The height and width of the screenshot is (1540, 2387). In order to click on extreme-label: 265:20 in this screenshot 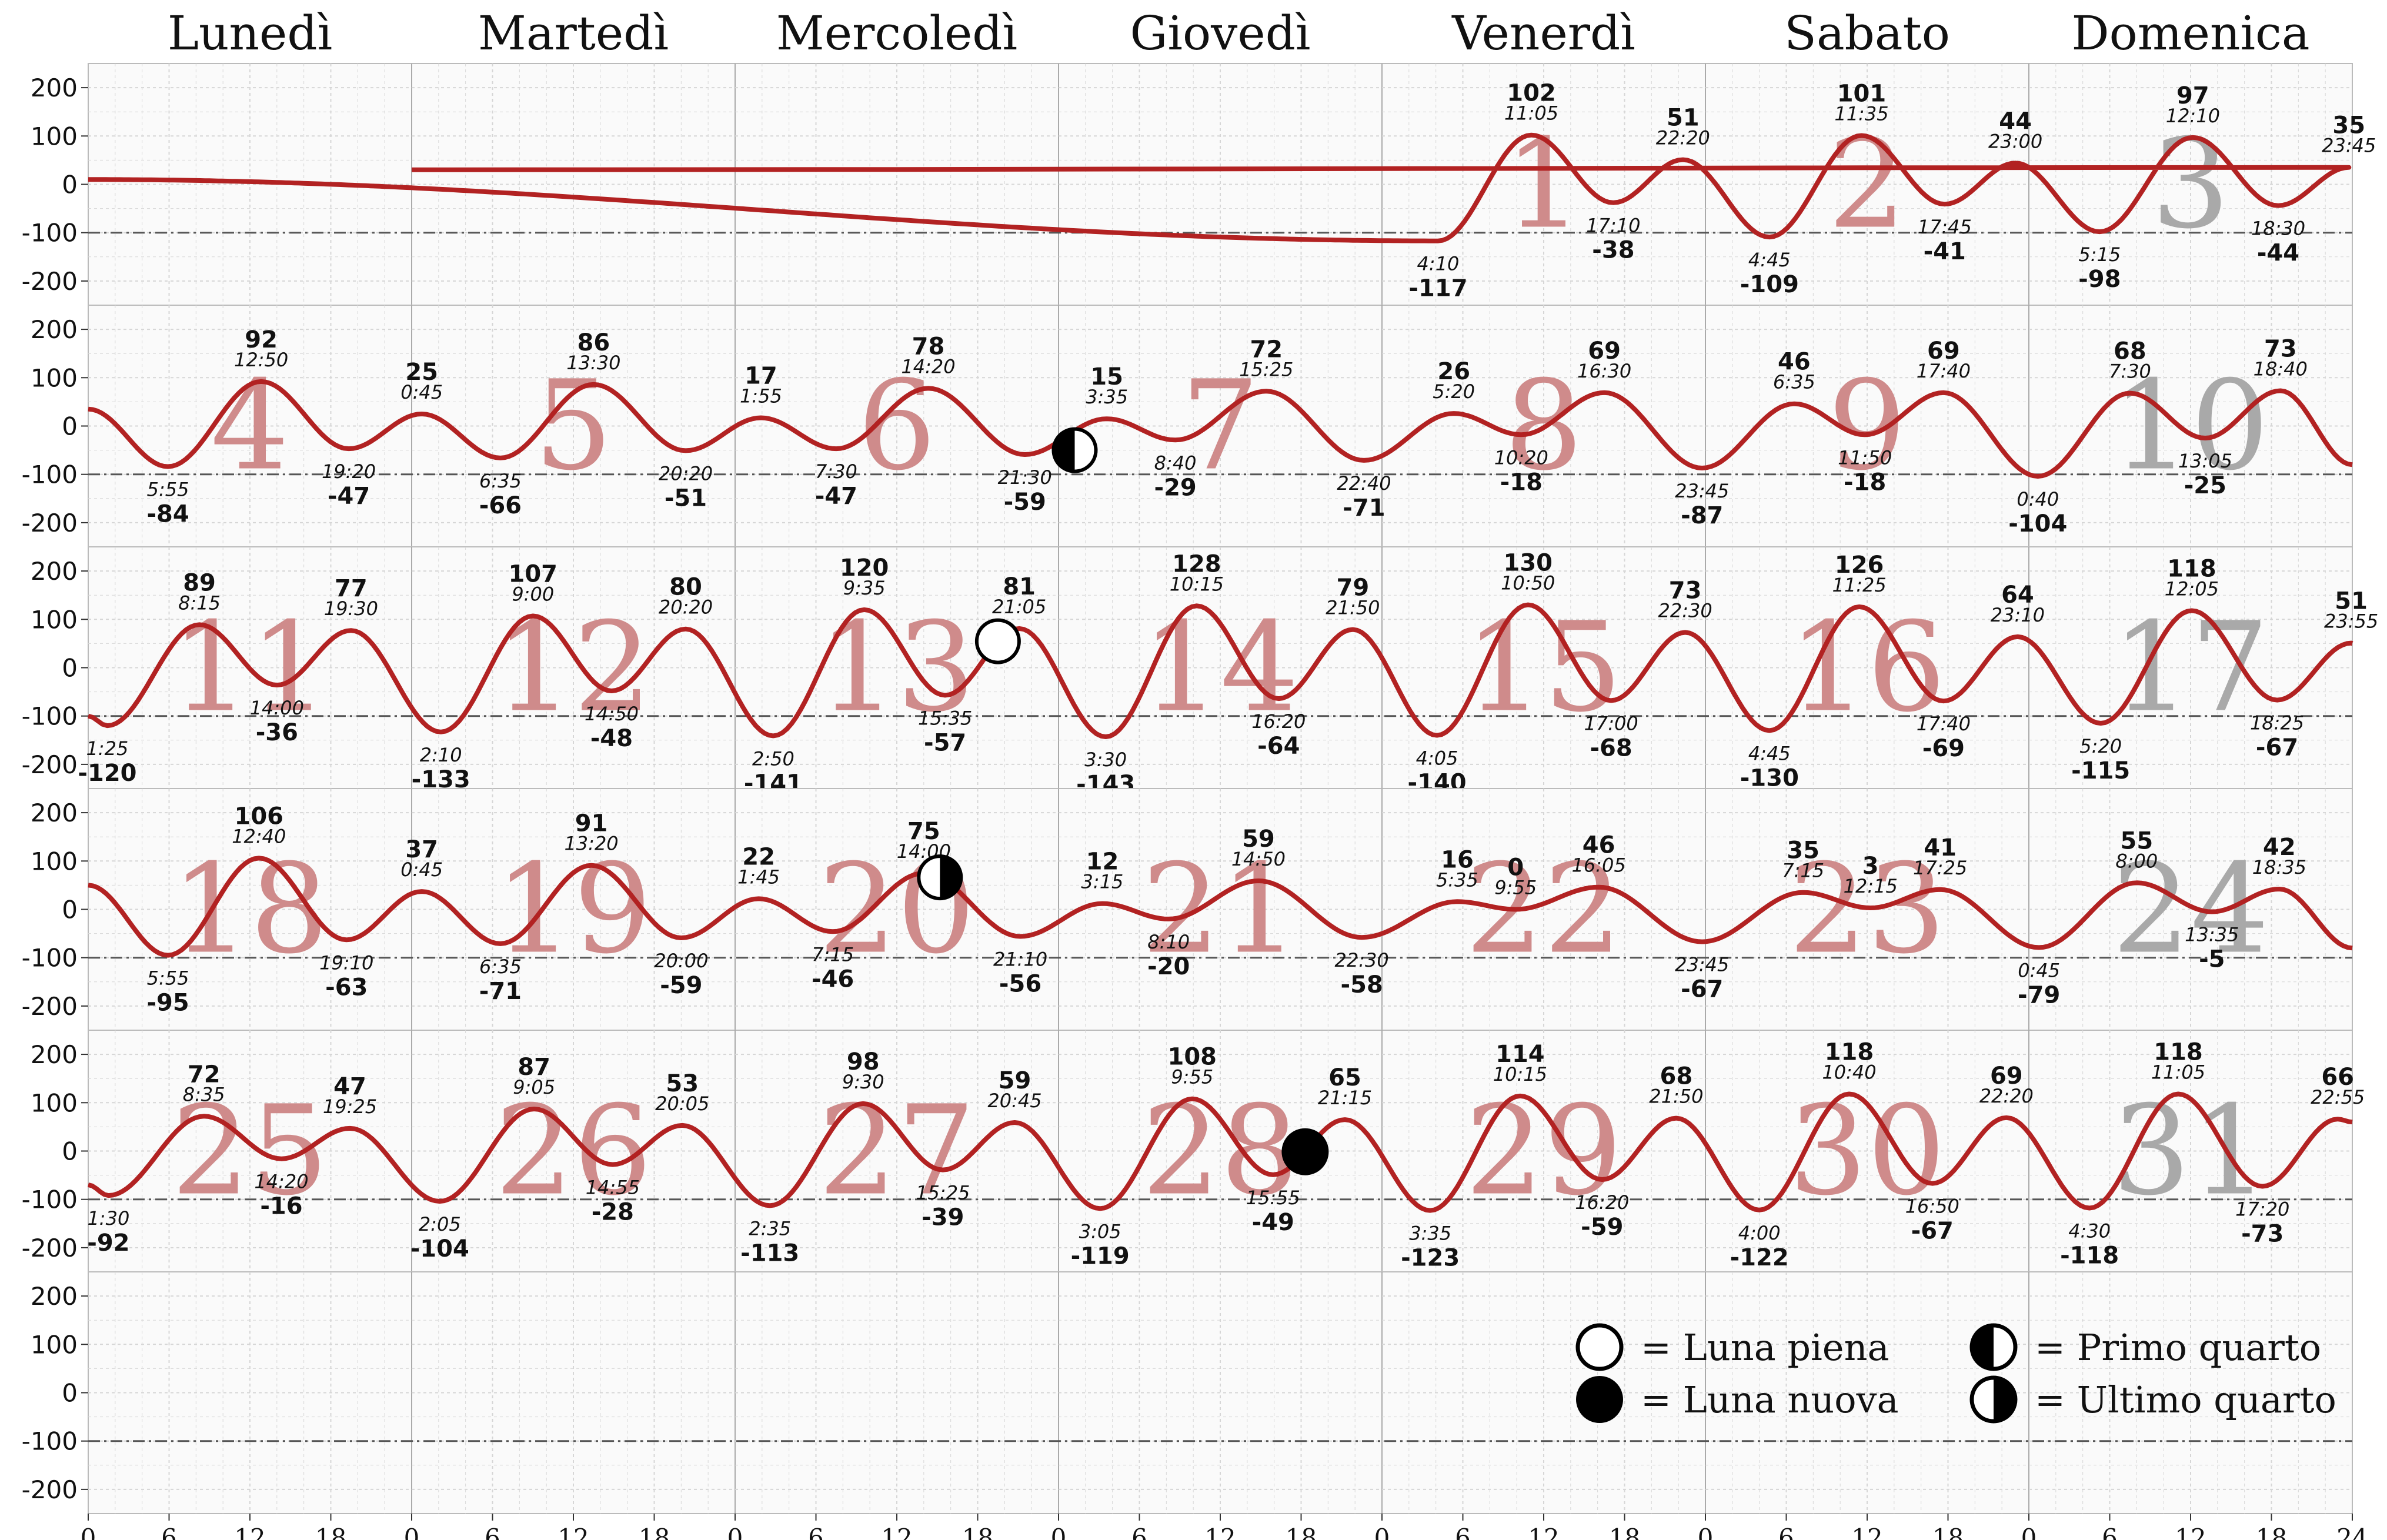, I will do `click(1454, 380)`.